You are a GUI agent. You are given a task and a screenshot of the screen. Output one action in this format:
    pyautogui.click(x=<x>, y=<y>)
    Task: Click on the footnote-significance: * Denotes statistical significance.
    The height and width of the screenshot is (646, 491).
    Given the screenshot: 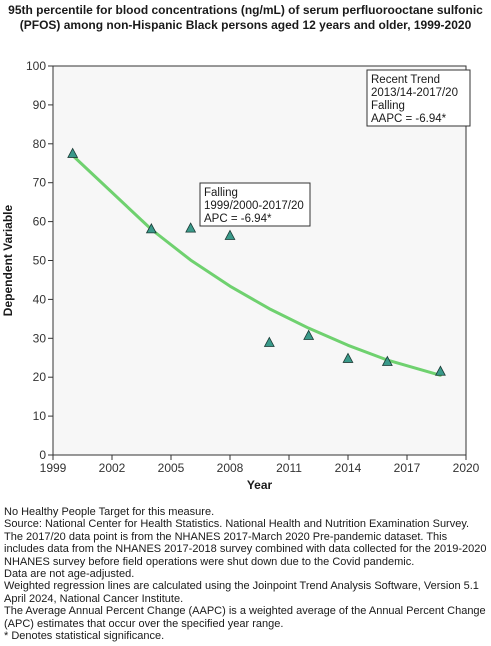 What is the action you would take?
    pyautogui.click(x=84, y=636)
    